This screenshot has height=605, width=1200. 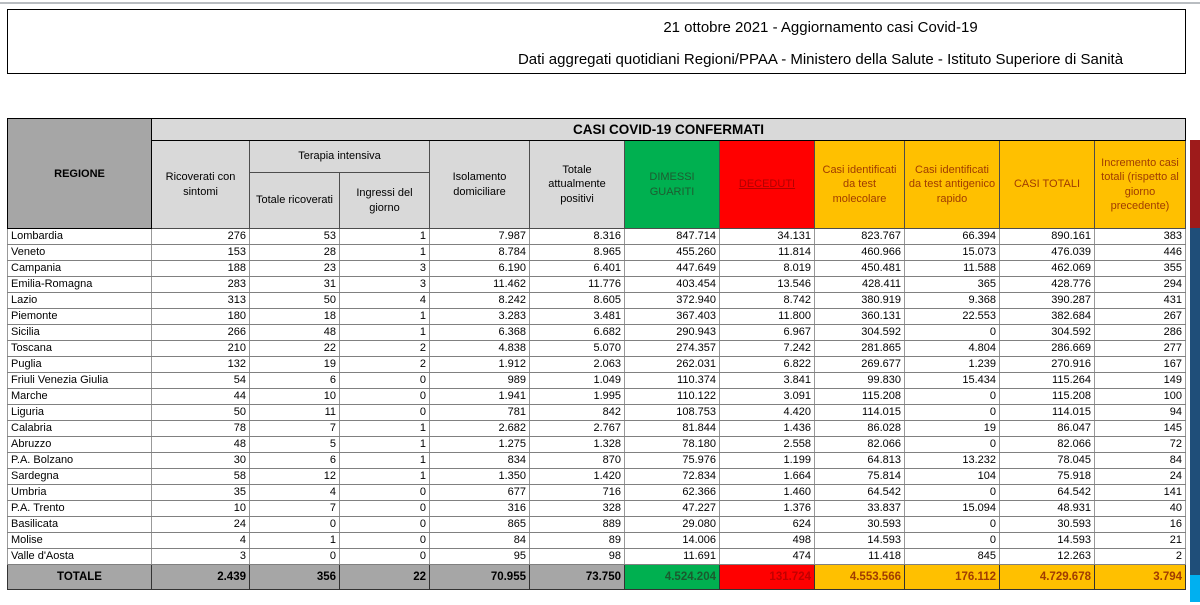 What do you see at coordinates (79, 444) in the screenshot?
I see `region-name-cell: Abruzzo` at bounding box center [79, 444].